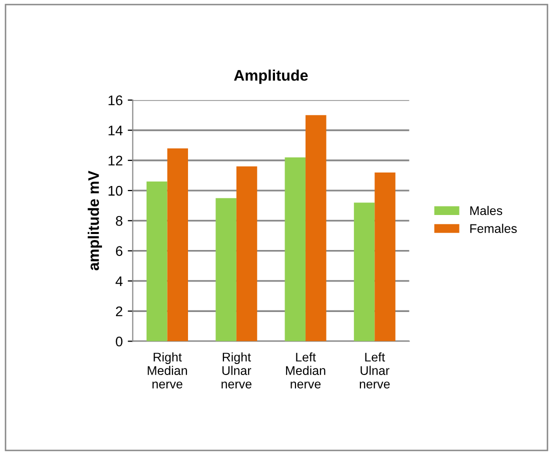 Image resolution: width=553 pixels, height=455 pixels. Describe the element at coordinates (115, 161) in the screenshot. I see `y-tick-label: 12` at that location.